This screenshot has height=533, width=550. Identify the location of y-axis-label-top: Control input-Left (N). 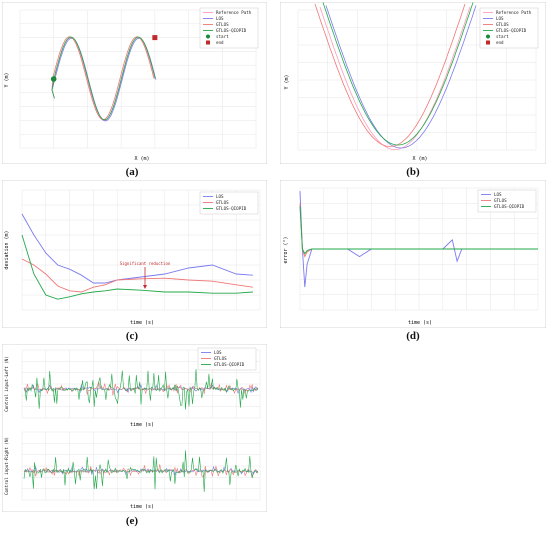
(6, 383).